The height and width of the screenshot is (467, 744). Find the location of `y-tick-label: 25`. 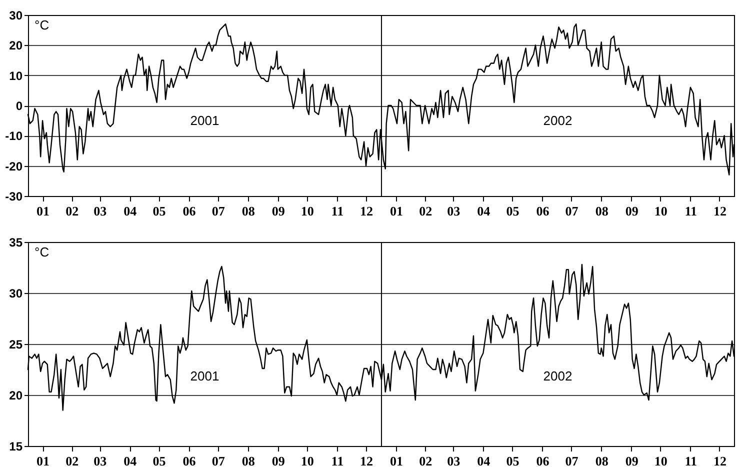

y-tick-label: 25 is located at coordinates (16, 345).